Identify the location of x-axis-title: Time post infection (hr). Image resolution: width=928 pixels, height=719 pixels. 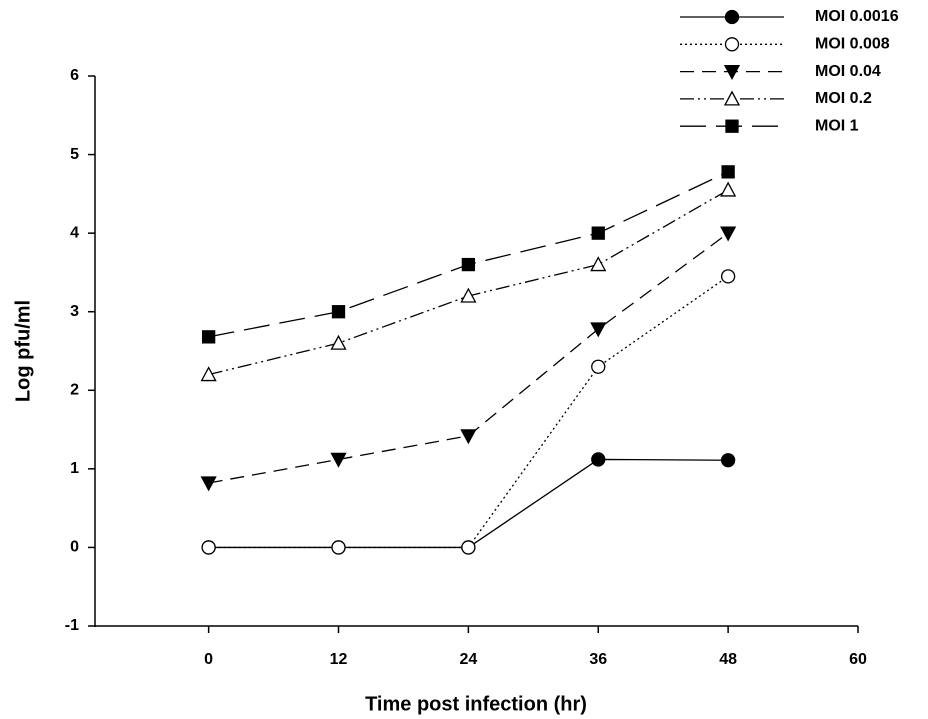
(476, 704).